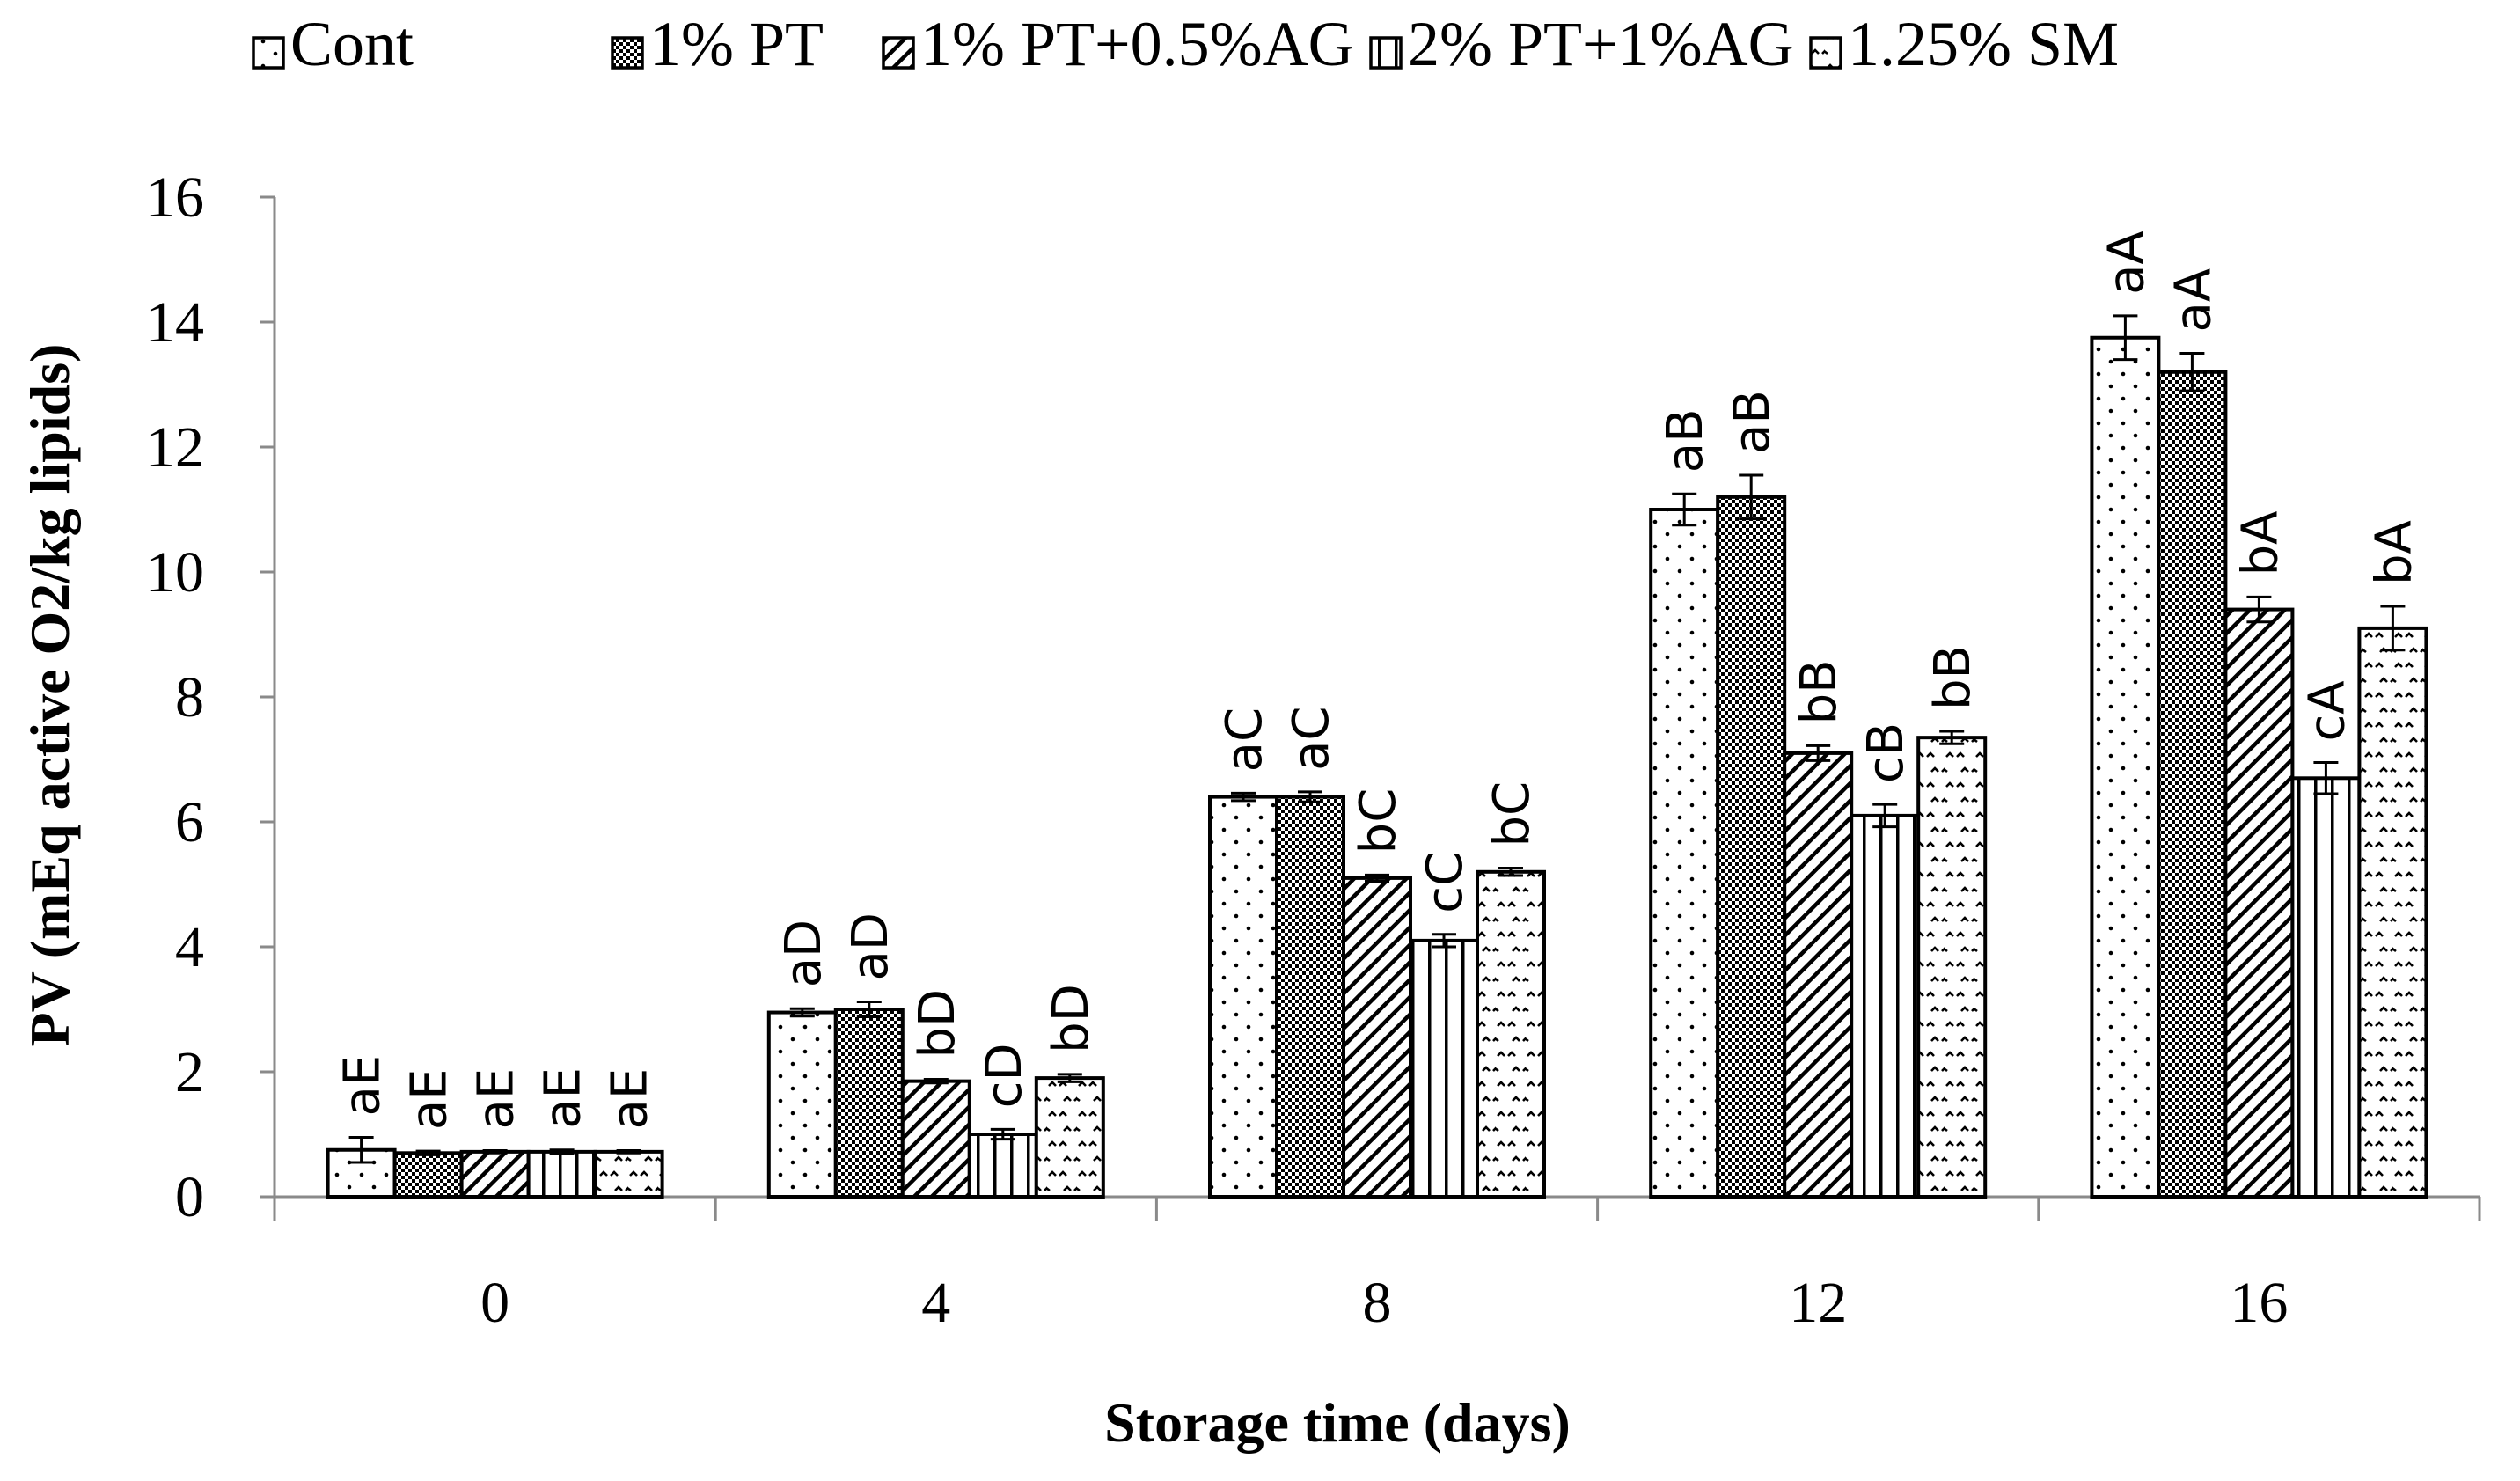  Describe the element at coordinates (1377, 1303) in the screenshot. I see `x-tick-label: 8` at that location.